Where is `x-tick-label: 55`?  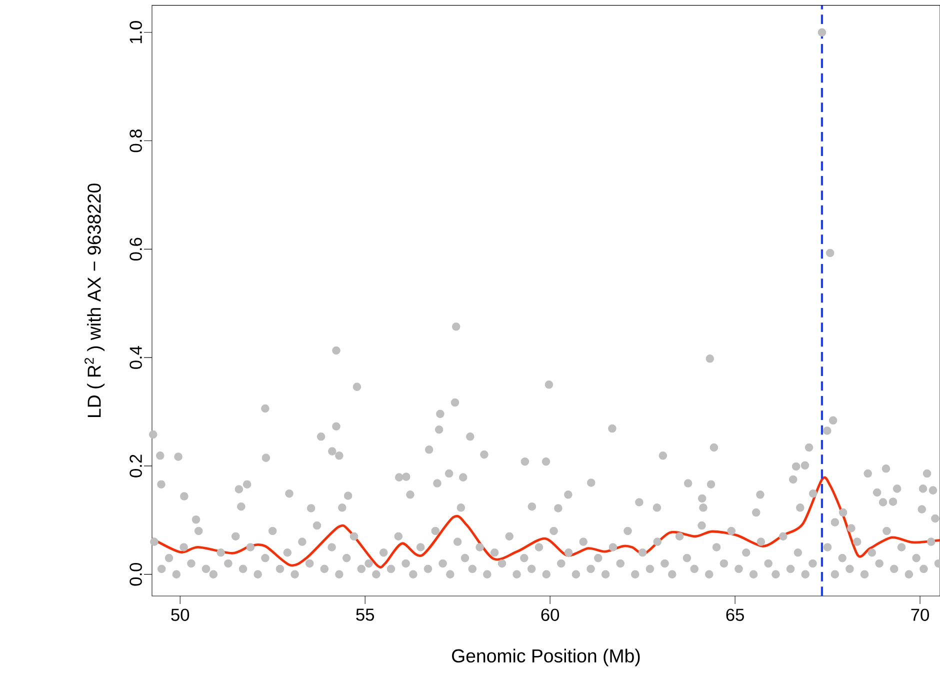
x-tick-label: 55 is located at coordinates (365, 614).